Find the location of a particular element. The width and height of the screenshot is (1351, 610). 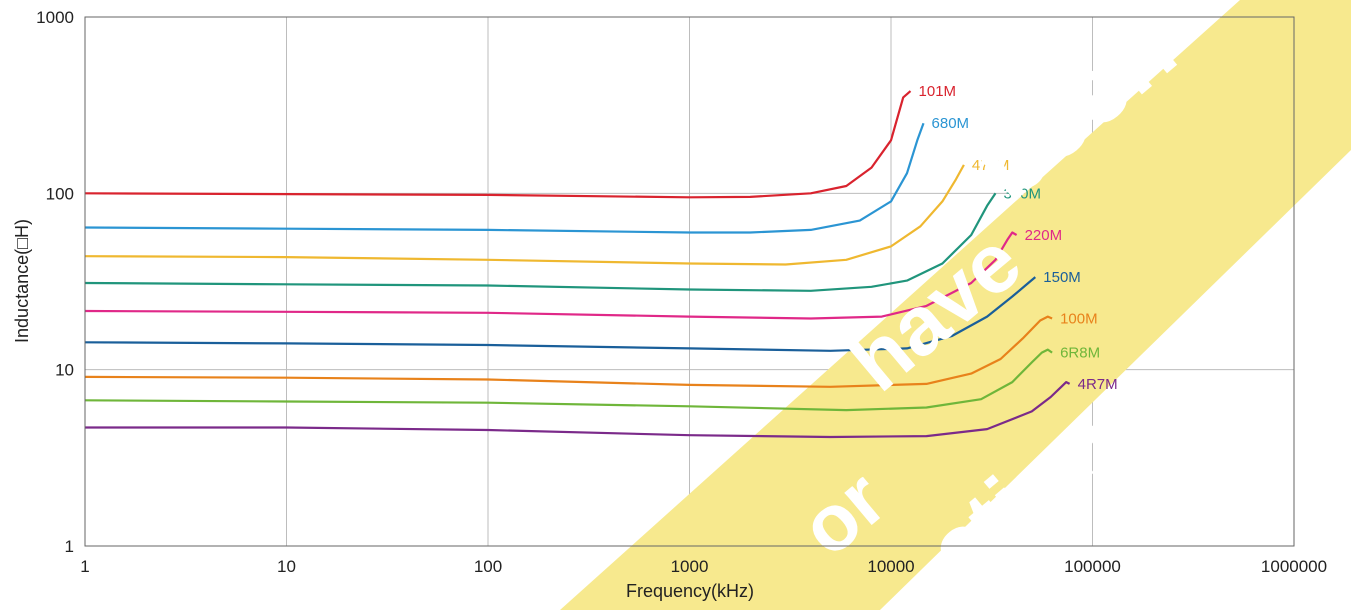

x-tick-label: 1 is located at coordinates (84, 566).